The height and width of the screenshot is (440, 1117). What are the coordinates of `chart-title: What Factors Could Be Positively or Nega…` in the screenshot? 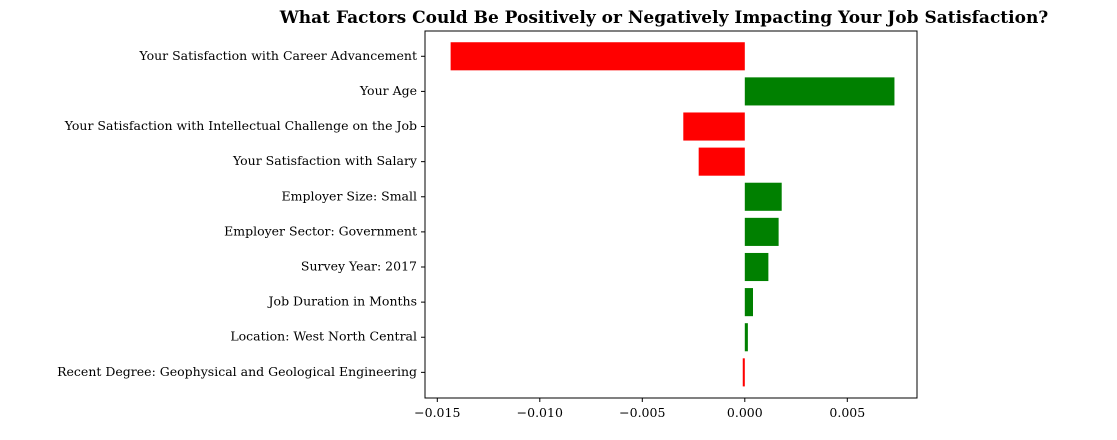 It's located at (664, 18).